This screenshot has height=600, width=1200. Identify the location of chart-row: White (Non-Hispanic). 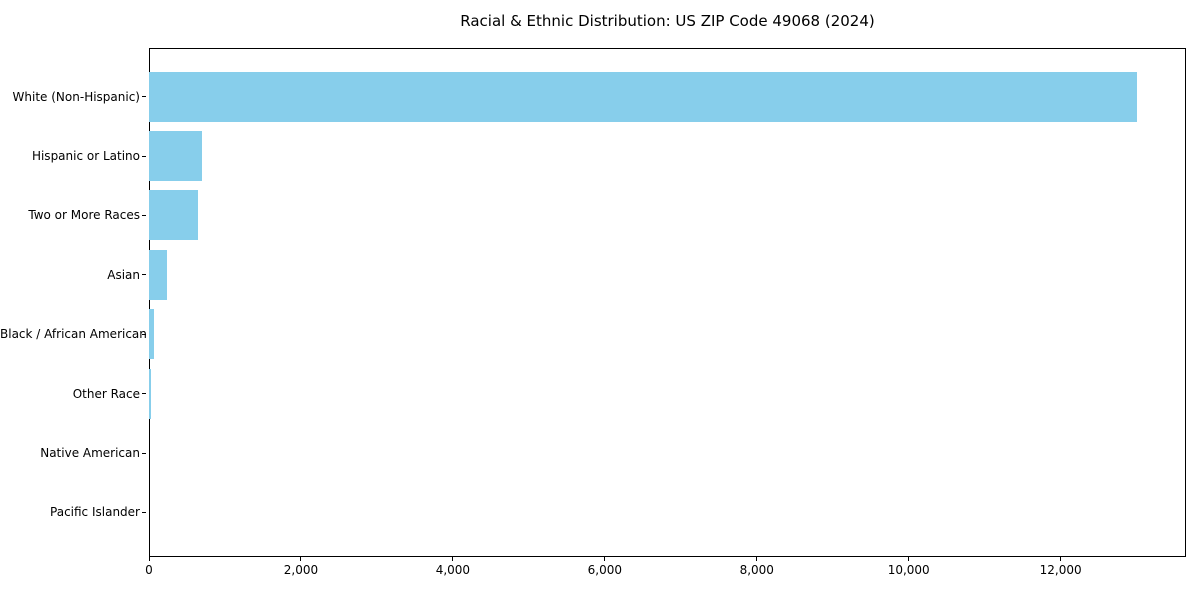
(593, 96).